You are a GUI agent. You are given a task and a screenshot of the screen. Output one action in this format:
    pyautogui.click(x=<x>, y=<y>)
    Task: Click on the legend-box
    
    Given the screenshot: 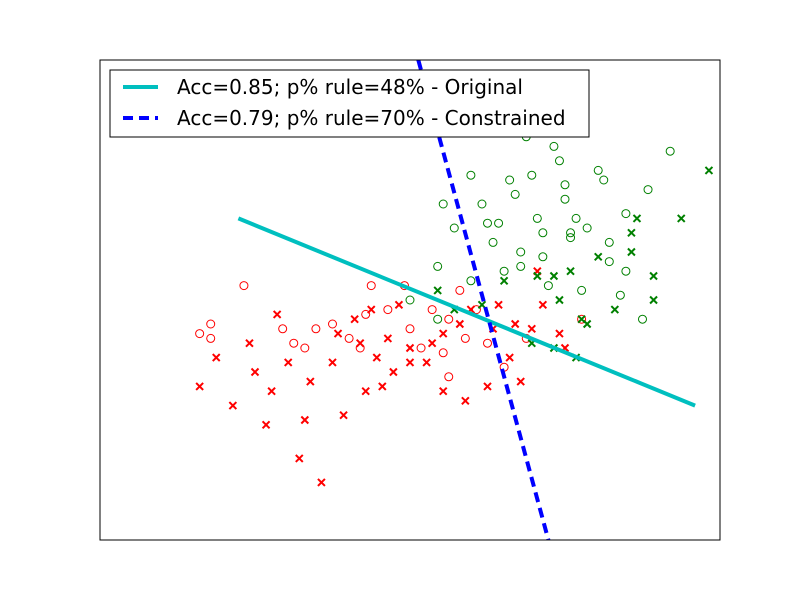 What is the action you would take?
    pyautogui.click(x=349, y=103)
    